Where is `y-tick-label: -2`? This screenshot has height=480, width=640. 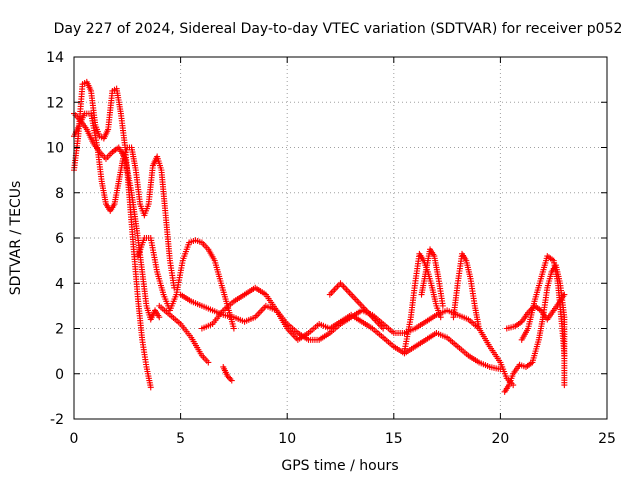 y-tick-label: -2 is located at coordinates (57, 420).